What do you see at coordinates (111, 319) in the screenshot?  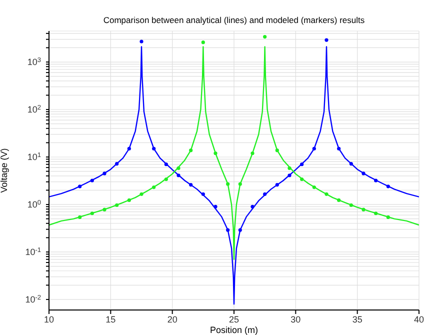 I see `x-tick-label: 15` at bounding box center [111, 319].